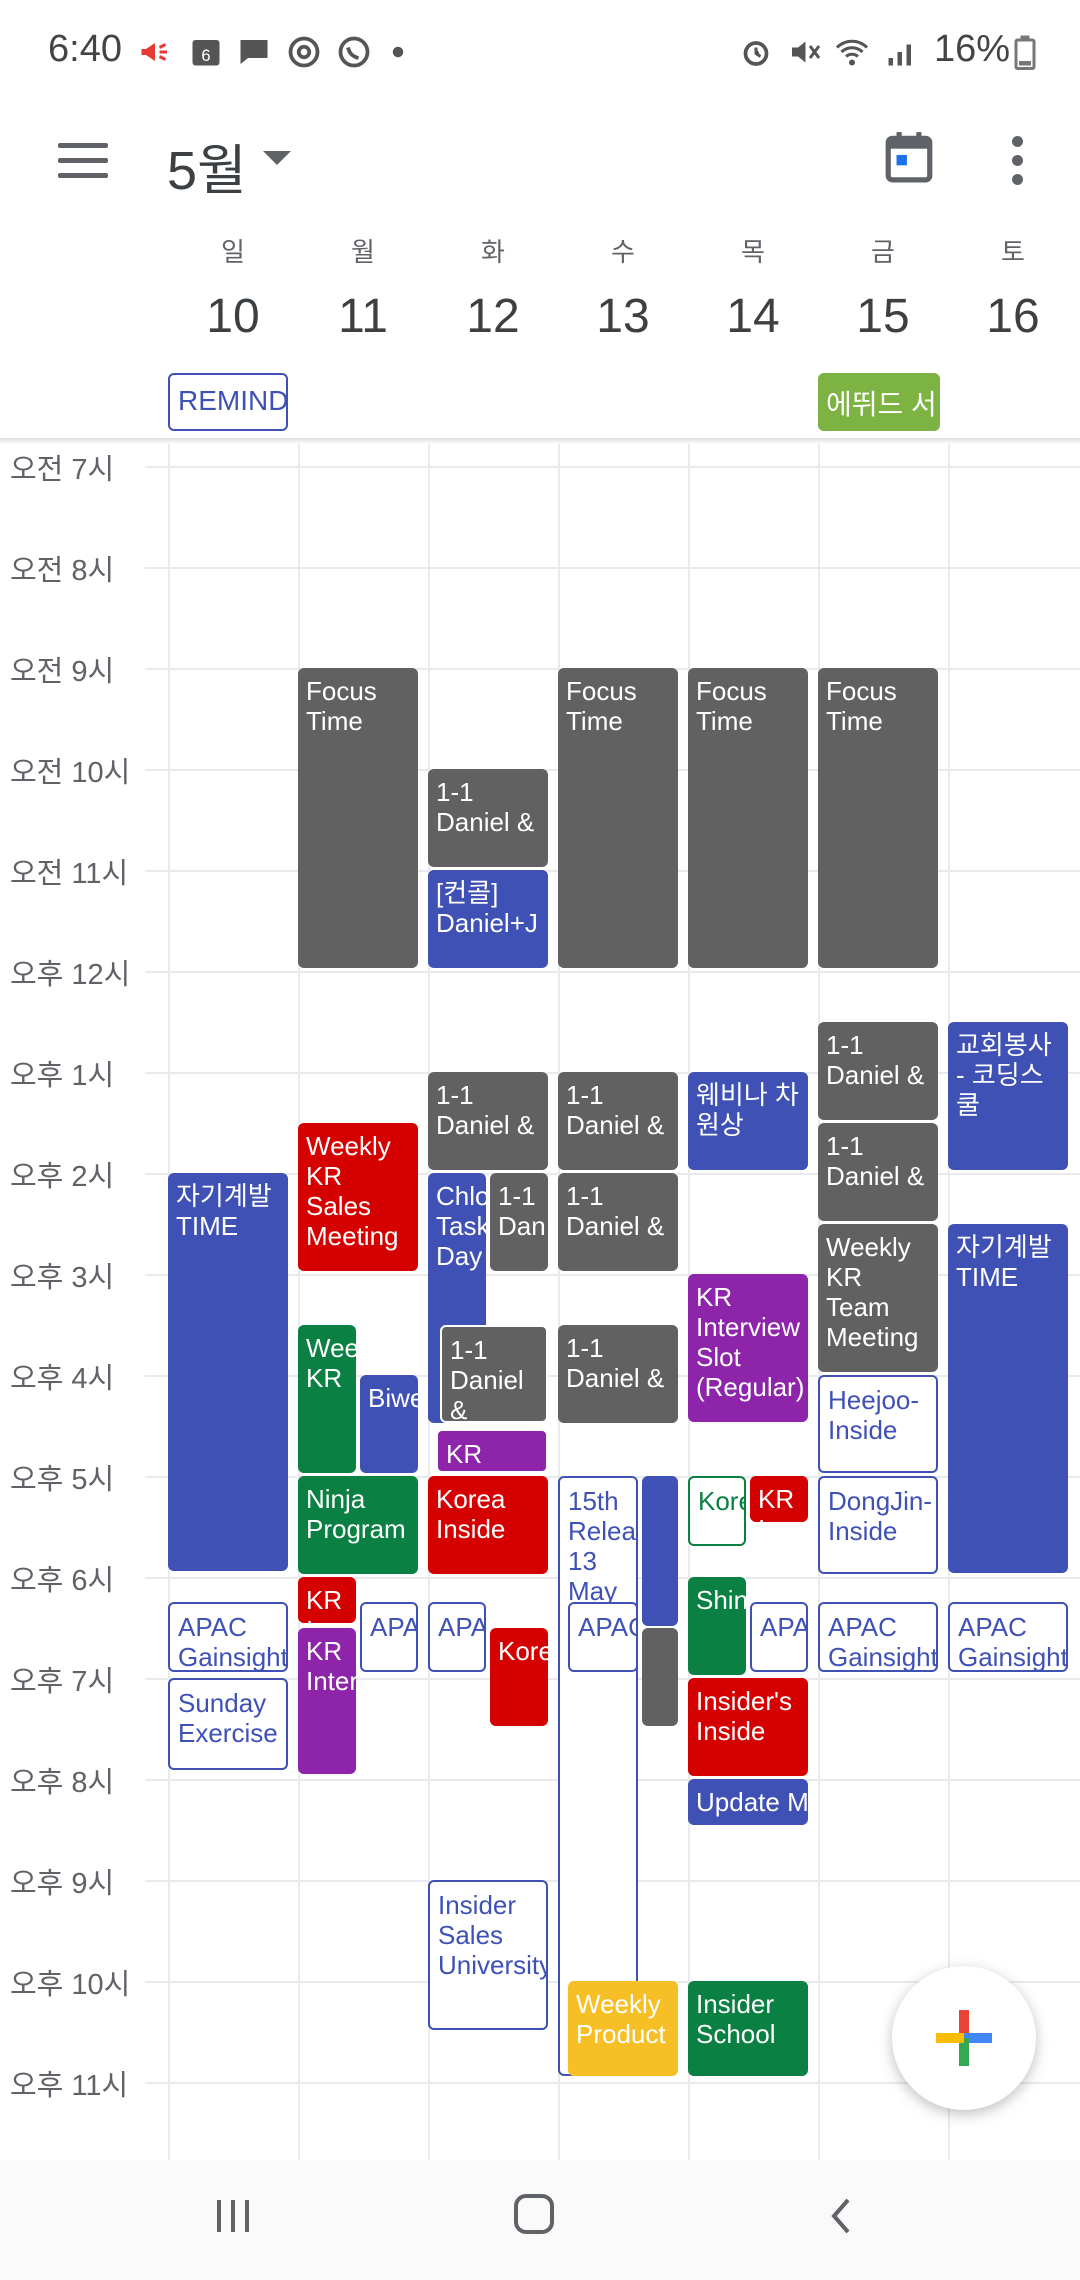 This screenshot has height=2280, width=1080. Describe the element at coordinates (878, 1424) in the screenshot. I see `event-card: Heejoo-Inside` at that location.